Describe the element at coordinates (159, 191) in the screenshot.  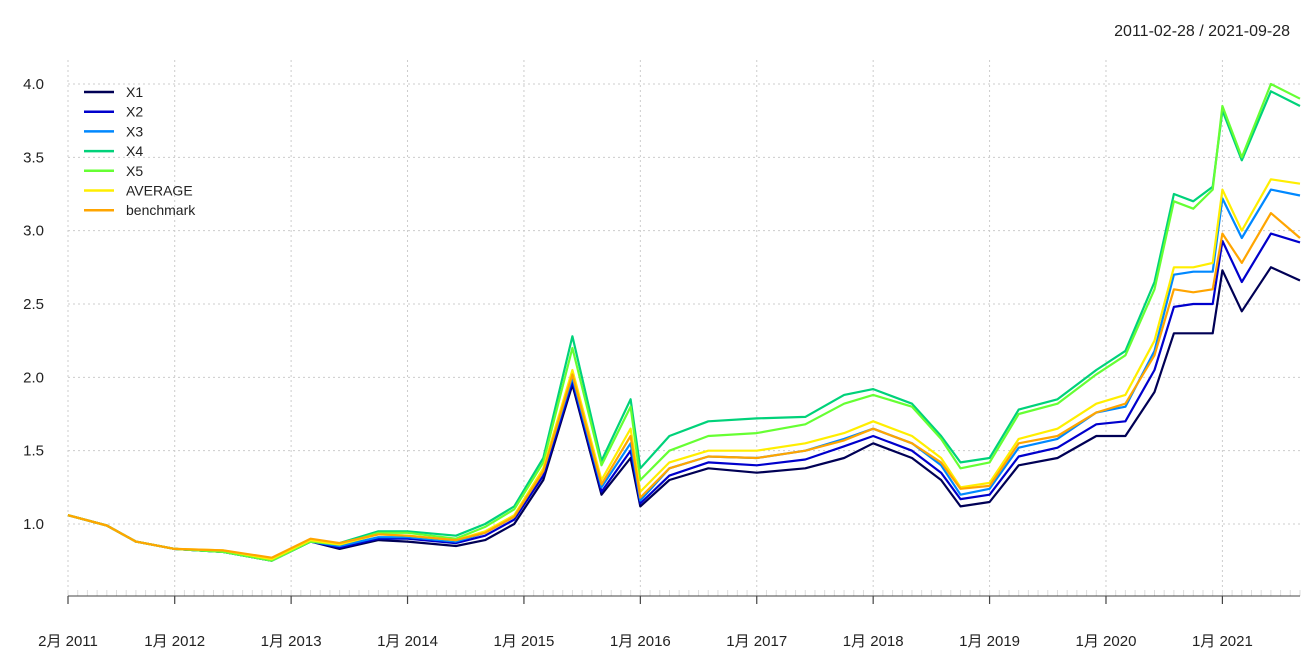
I see `legend-label: AVERAGE` at that location.